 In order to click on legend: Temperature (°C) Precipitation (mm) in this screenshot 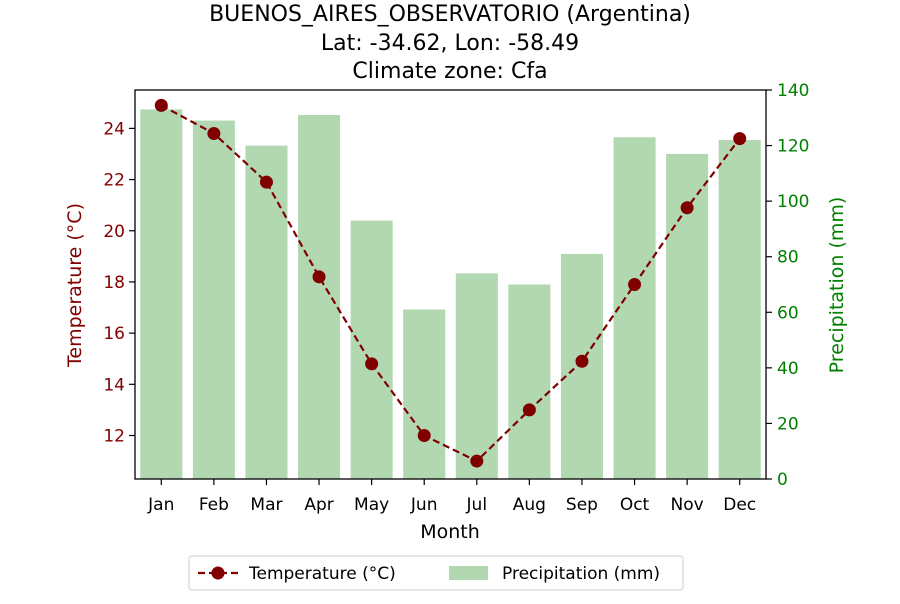, I will do `click(436, 573)`.